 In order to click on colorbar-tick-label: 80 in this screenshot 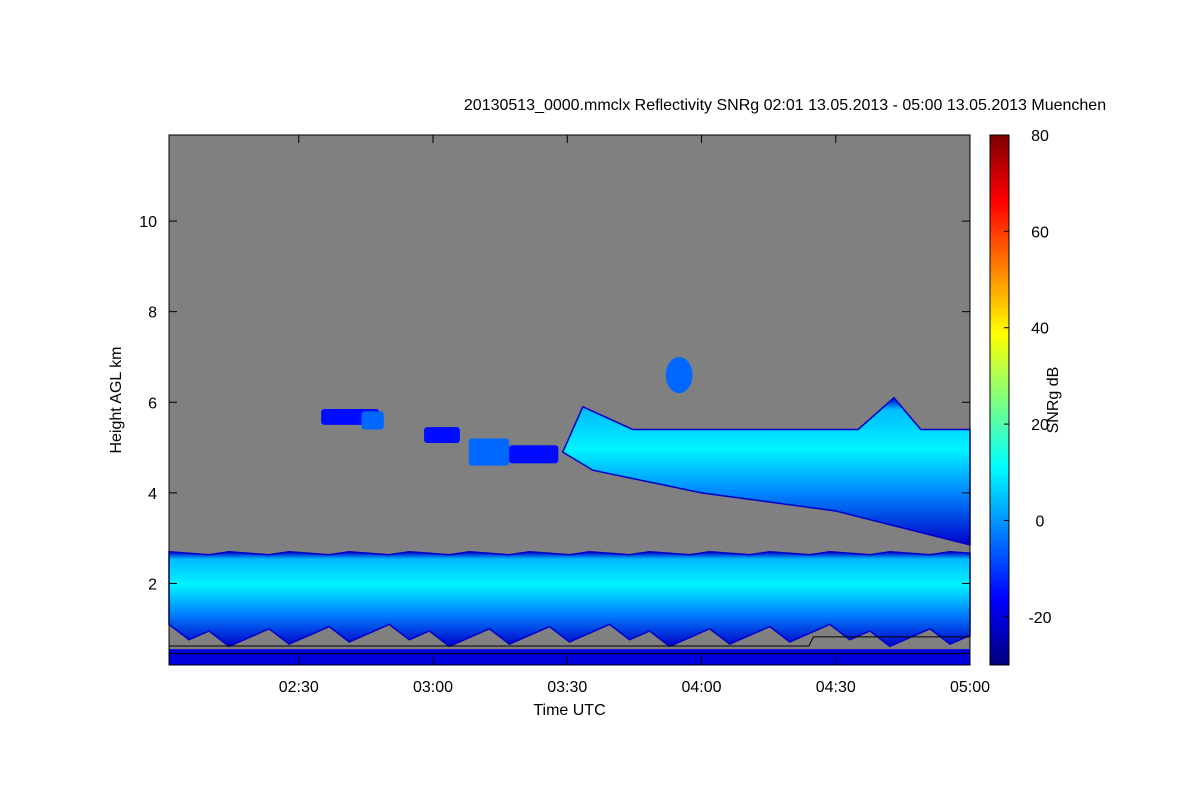, I will do `click(1040, 136)`.